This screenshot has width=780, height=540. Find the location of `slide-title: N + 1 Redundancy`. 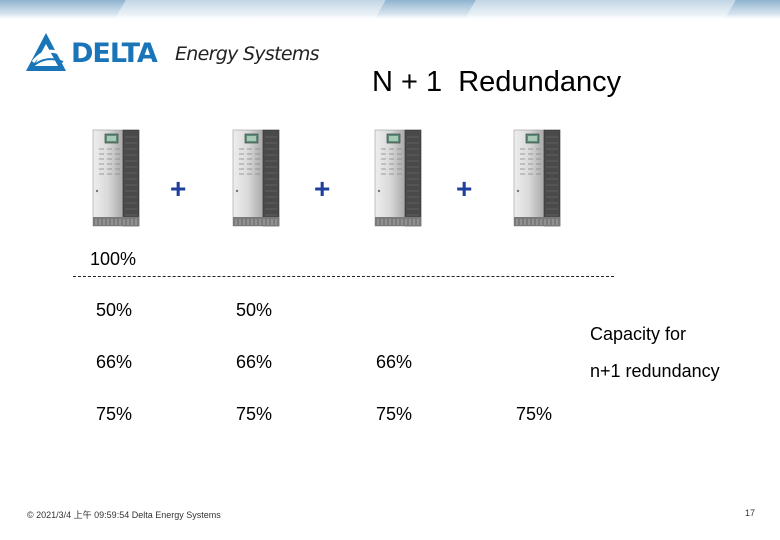

slide-title: N + 1 Redundancy is located at coordinates (497, 82).